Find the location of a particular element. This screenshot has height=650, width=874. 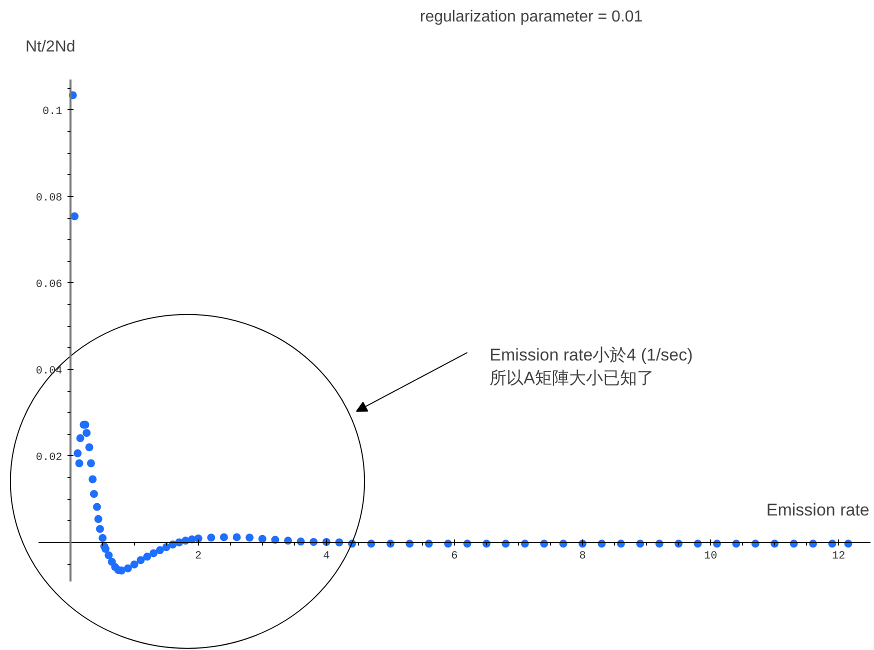

y-tick-label: 0.08 is located at coordinates (49, 198).